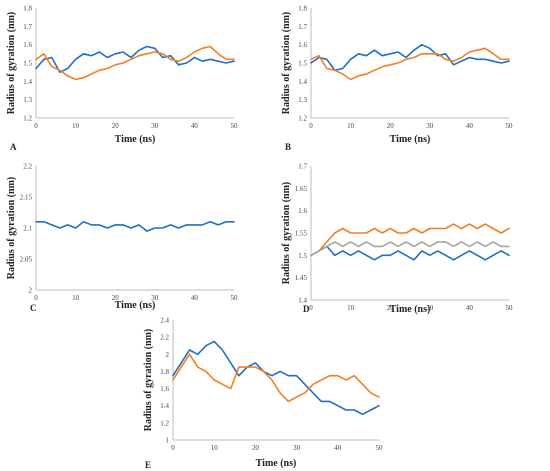 This screenshot has height=471, width=550. I want to click on y-tick-label: 1.45, so click(301, 278).